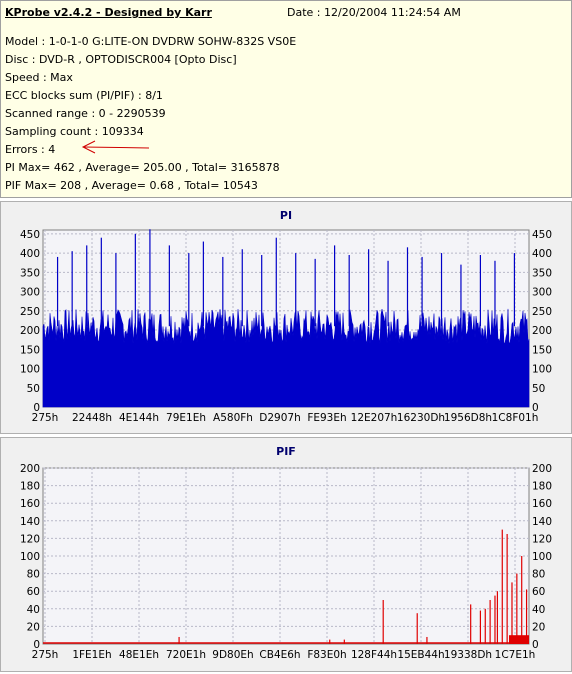  What do you see at coordinates (30, 312) in the screenshot?
I see `y-tick-label-left: 250` at bounding box center [30, 312].